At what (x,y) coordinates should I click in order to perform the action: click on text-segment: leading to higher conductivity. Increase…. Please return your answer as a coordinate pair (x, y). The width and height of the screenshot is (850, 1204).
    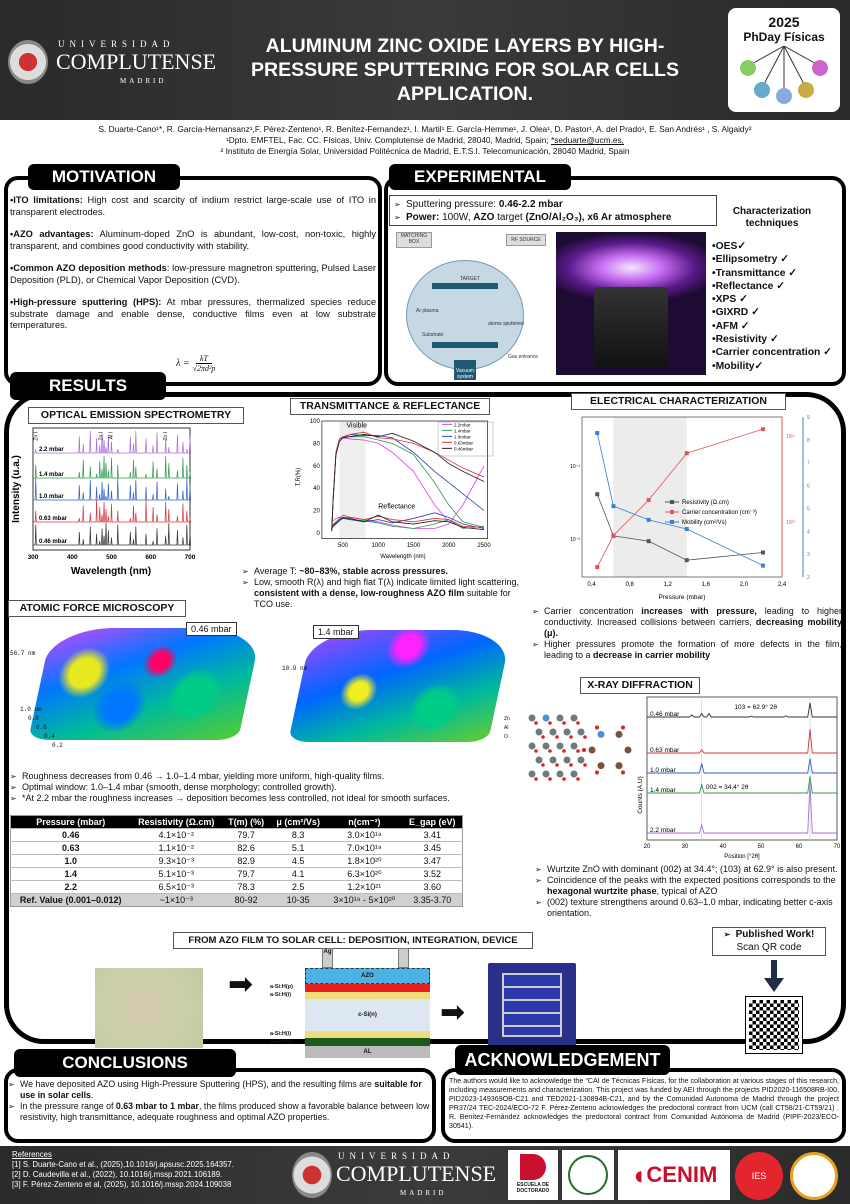
    Looking at the image, I should click on (693, 616).